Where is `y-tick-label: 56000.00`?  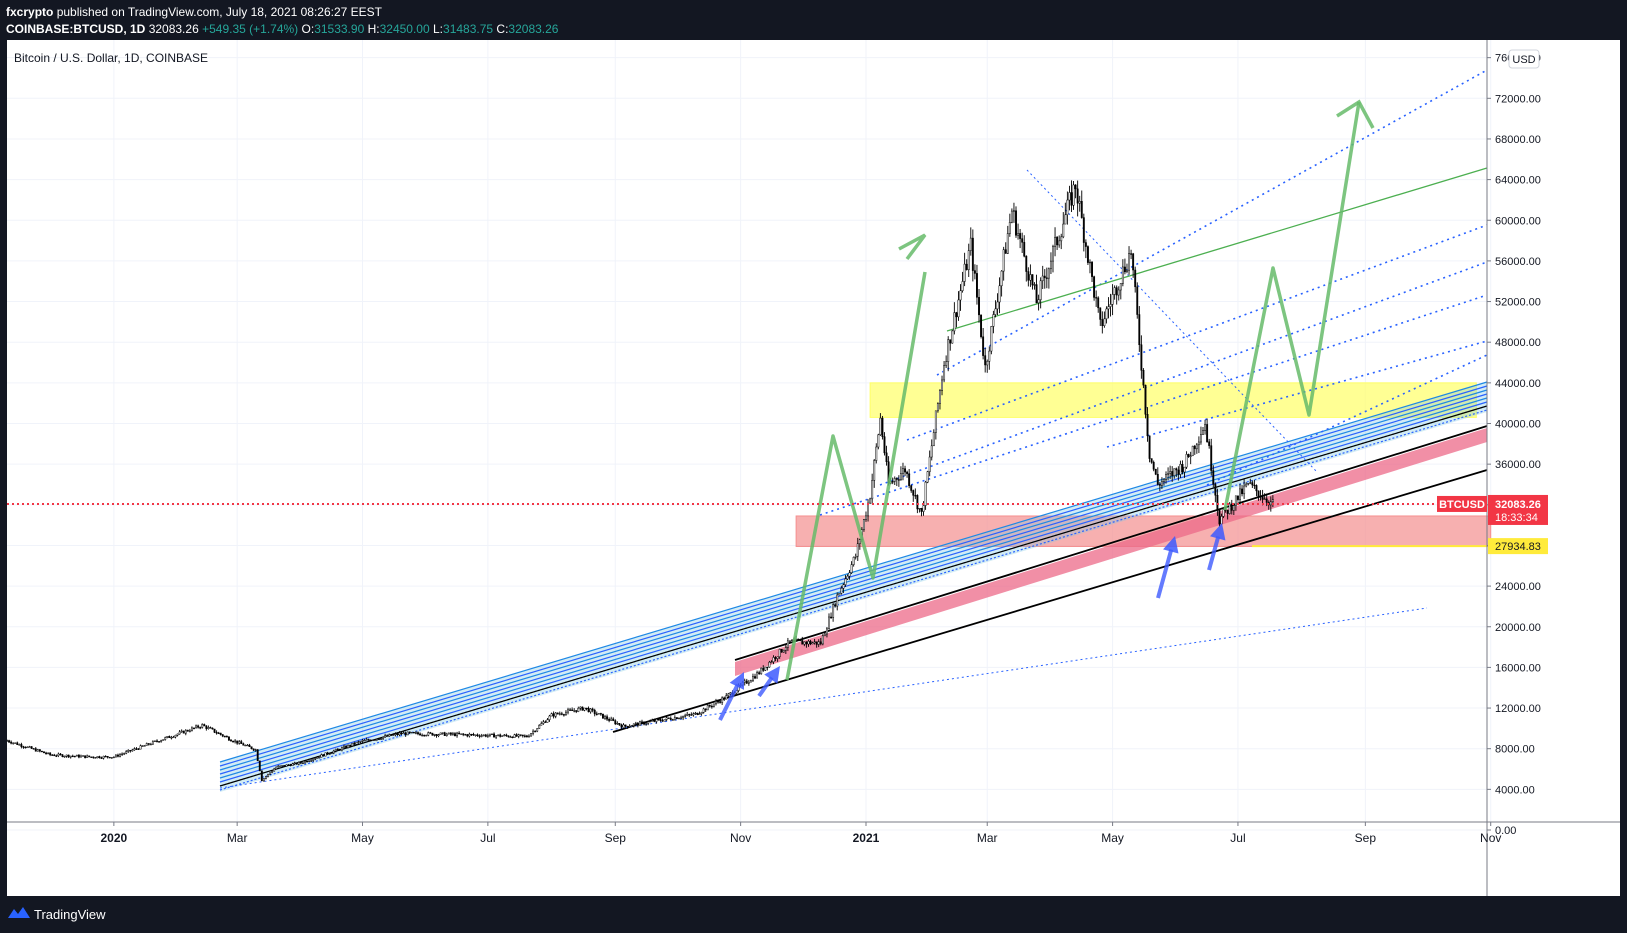
y-tick-label: 56000.00 is located at coordinates (1518, 262).